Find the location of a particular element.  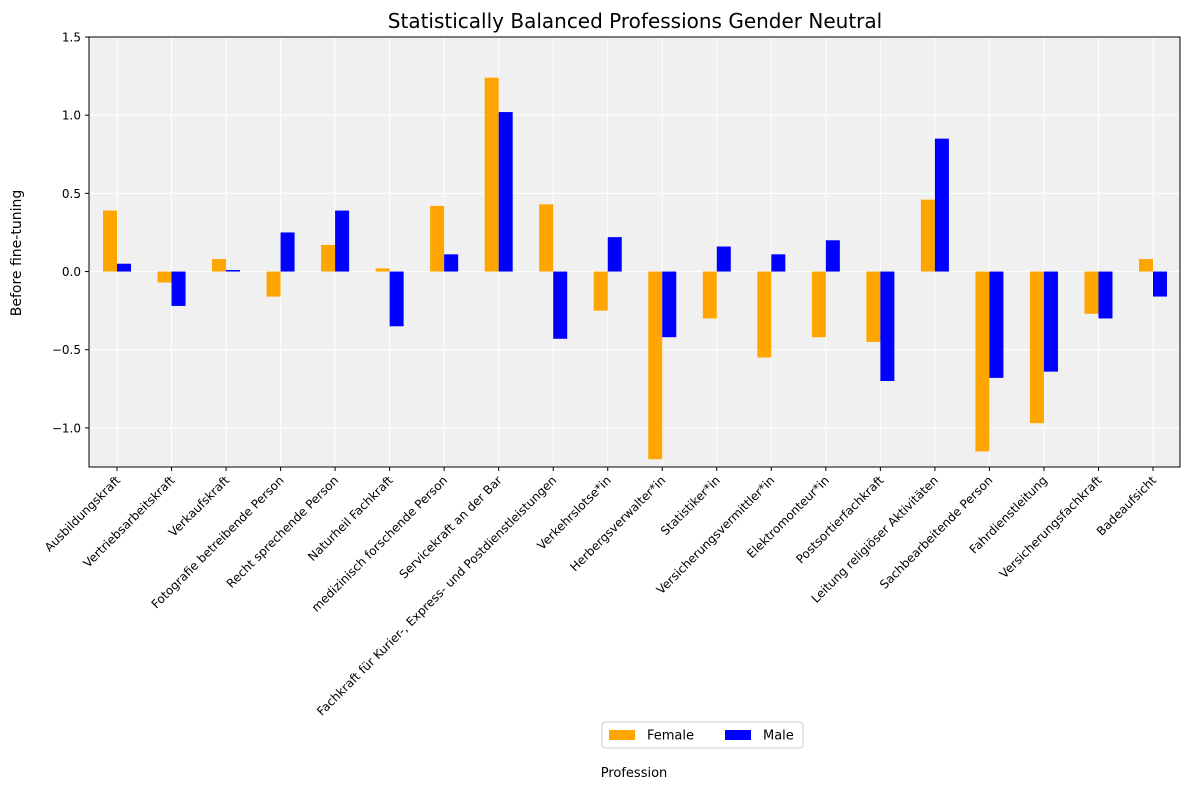

y-tick-label: −1.0 is located at coordinates (66, 428).